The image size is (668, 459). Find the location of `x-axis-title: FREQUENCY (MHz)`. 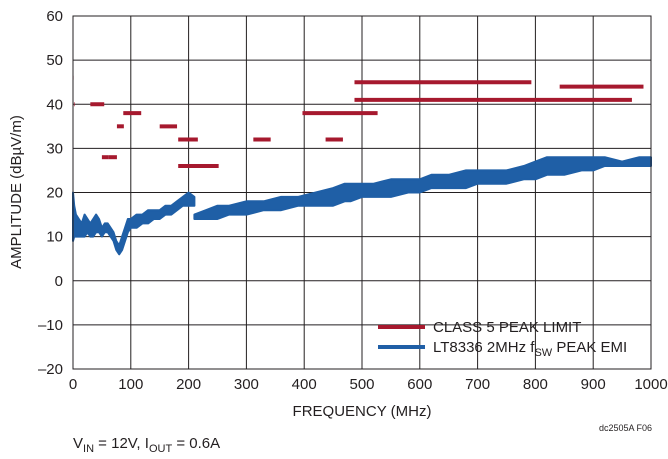

x-axis-title: FREQUENCY (MHz) is located at coordinates (362, 411).